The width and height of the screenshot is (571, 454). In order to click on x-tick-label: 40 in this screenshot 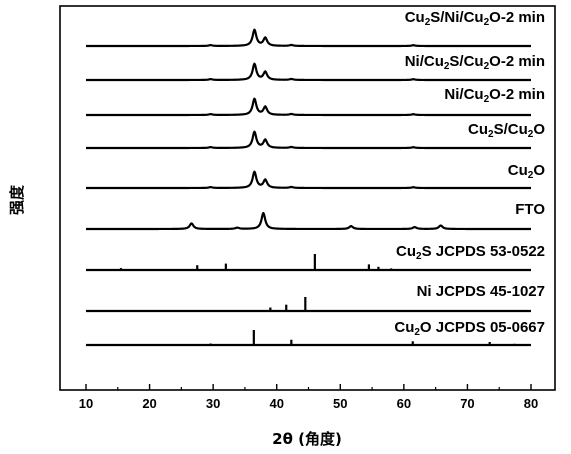, I will do `click(276, 403)`.